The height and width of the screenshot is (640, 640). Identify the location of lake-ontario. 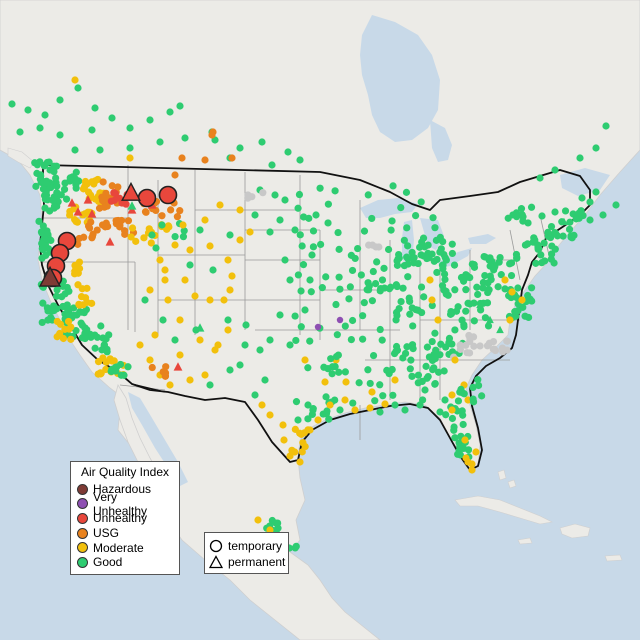
(482, 239).